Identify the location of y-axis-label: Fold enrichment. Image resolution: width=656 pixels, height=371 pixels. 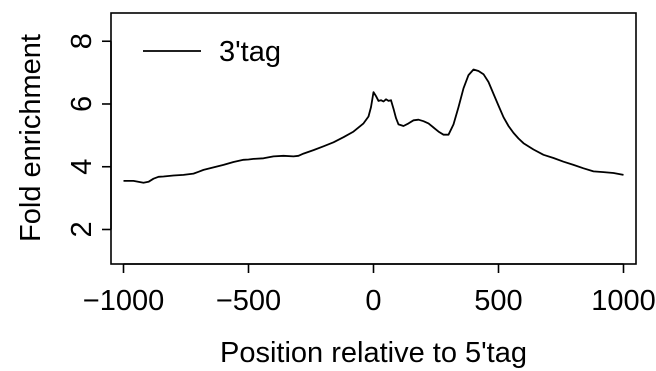
(31, 138).